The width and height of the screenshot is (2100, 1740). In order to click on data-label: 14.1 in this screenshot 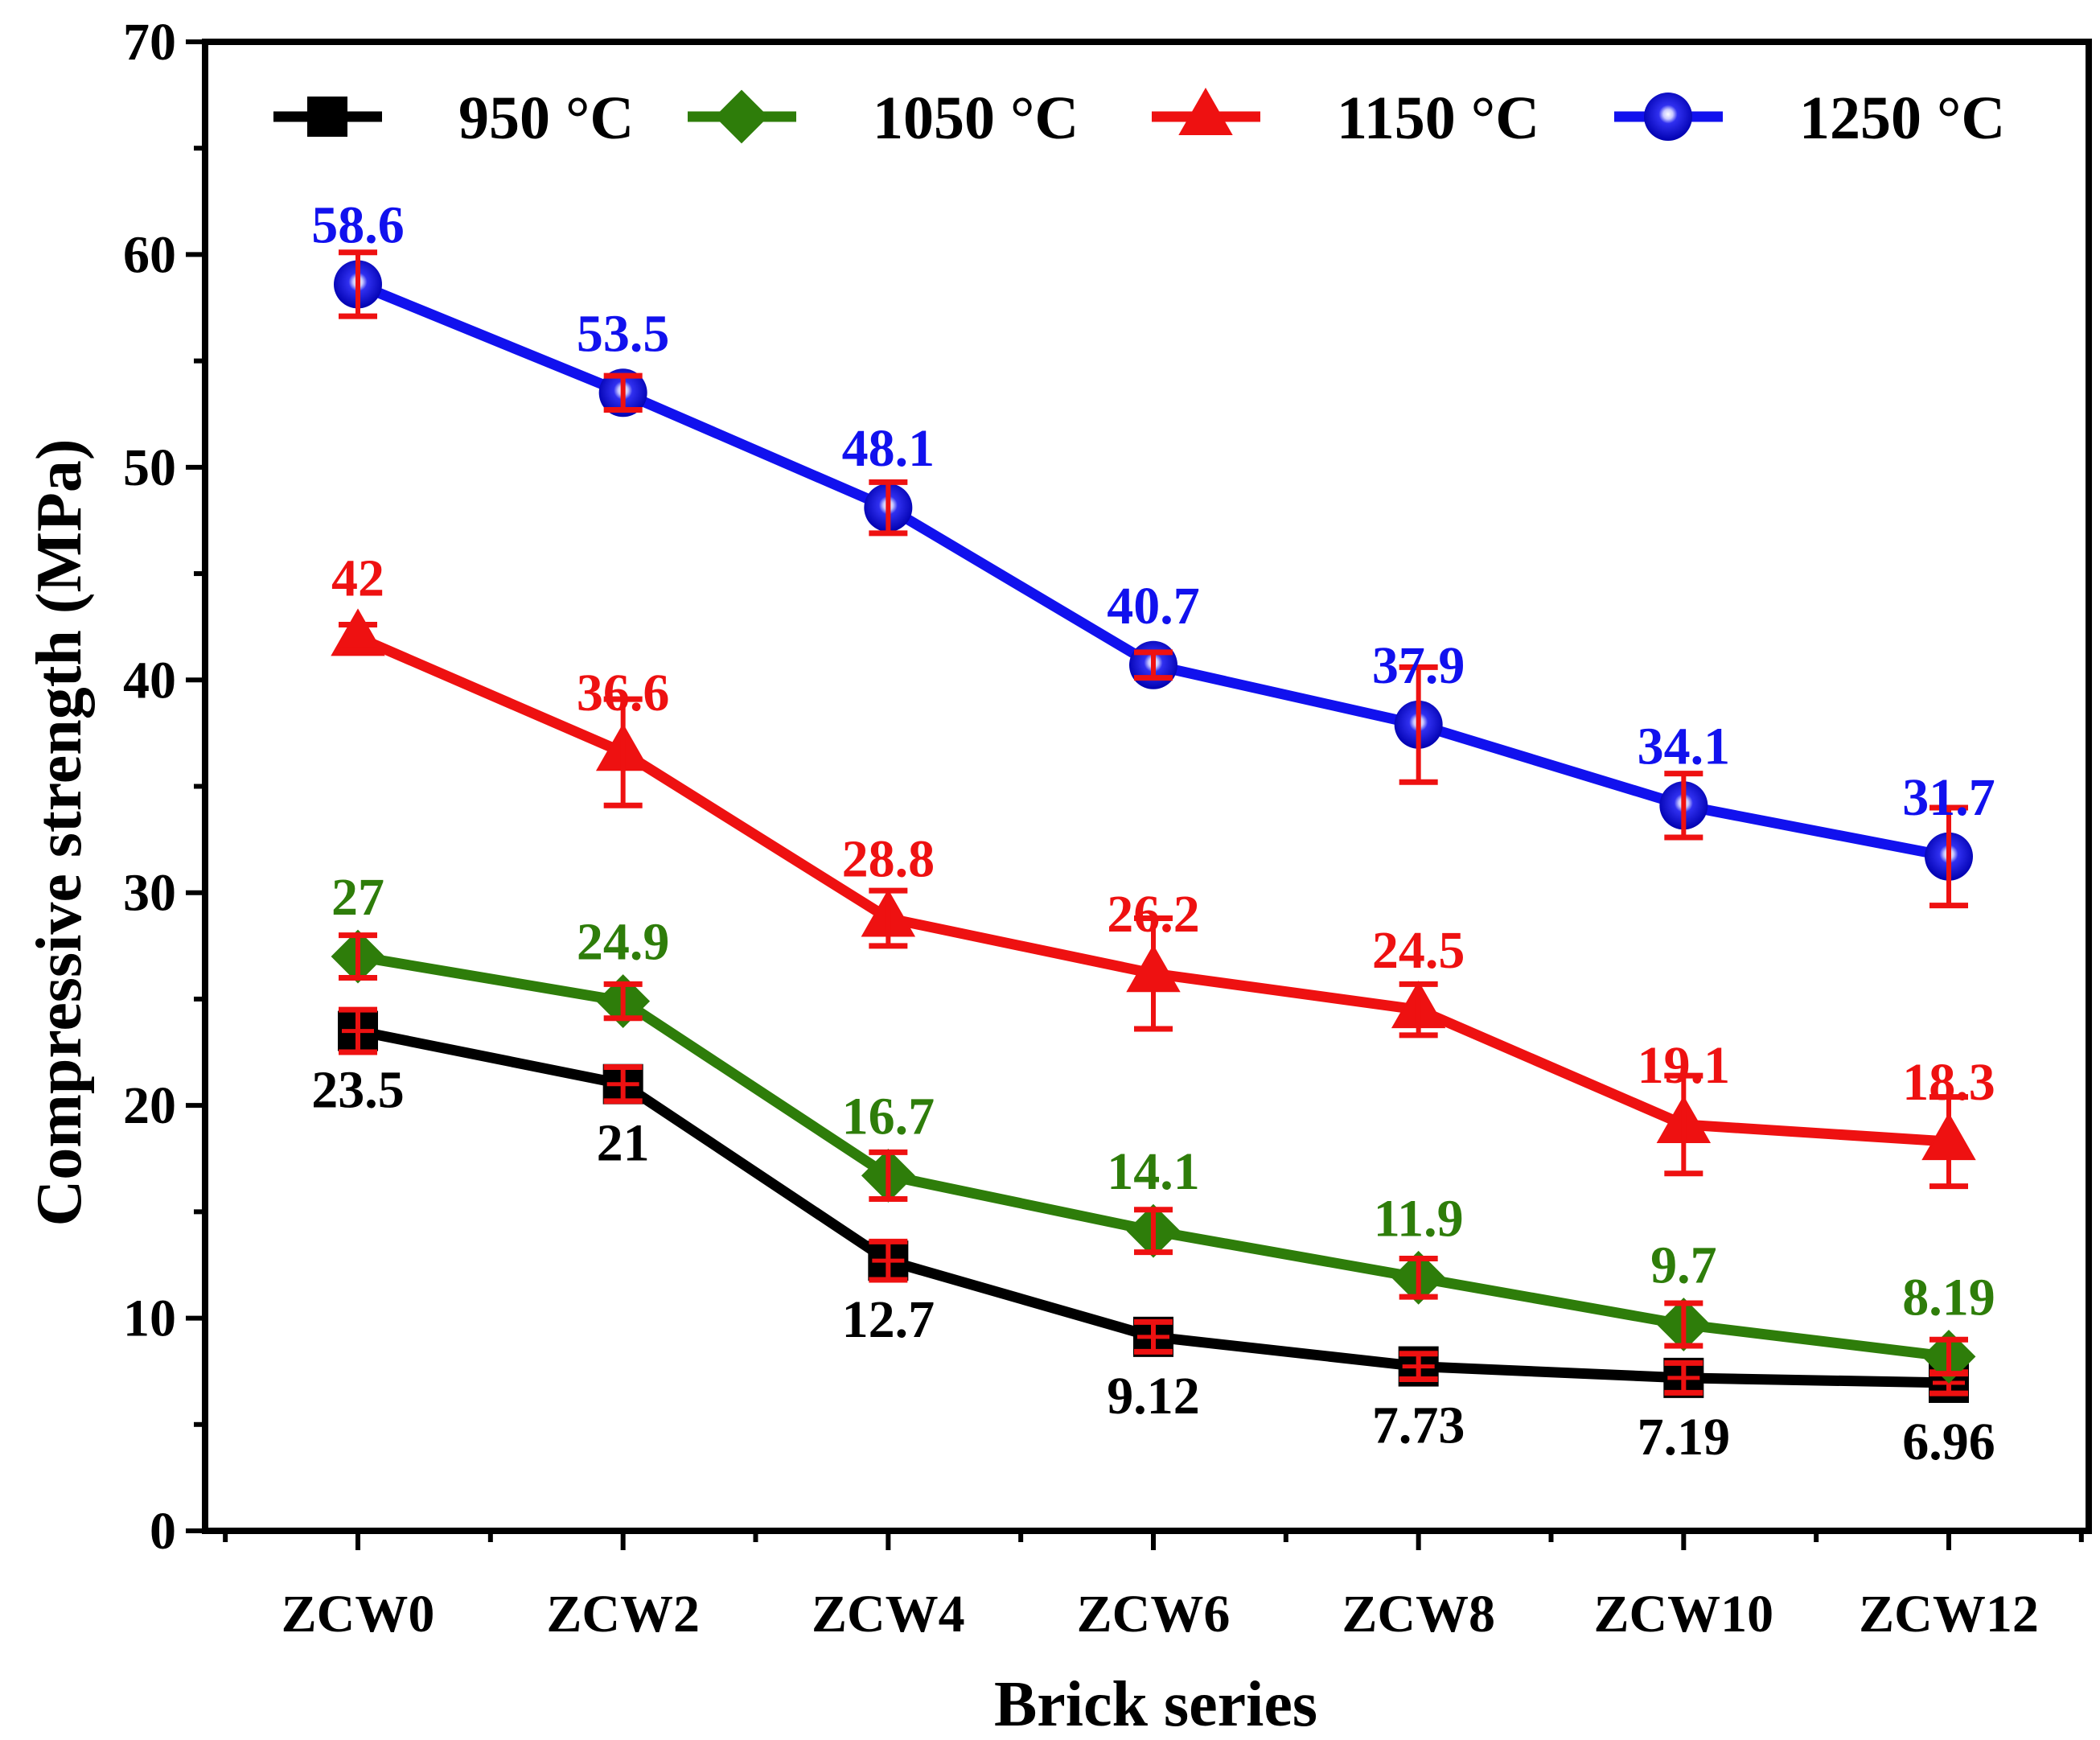, I will do `click(1153, 1171)`.